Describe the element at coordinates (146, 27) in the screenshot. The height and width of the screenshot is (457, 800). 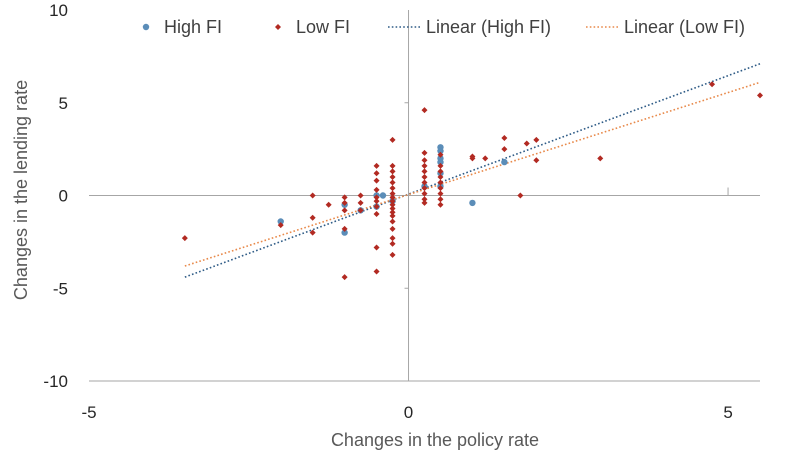
I see `legend-swatch-high-fi` at that location.